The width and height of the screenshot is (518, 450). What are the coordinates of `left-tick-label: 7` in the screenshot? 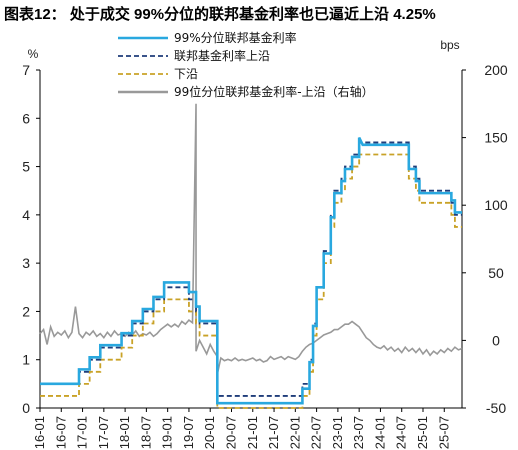 It's located at (26, 70).